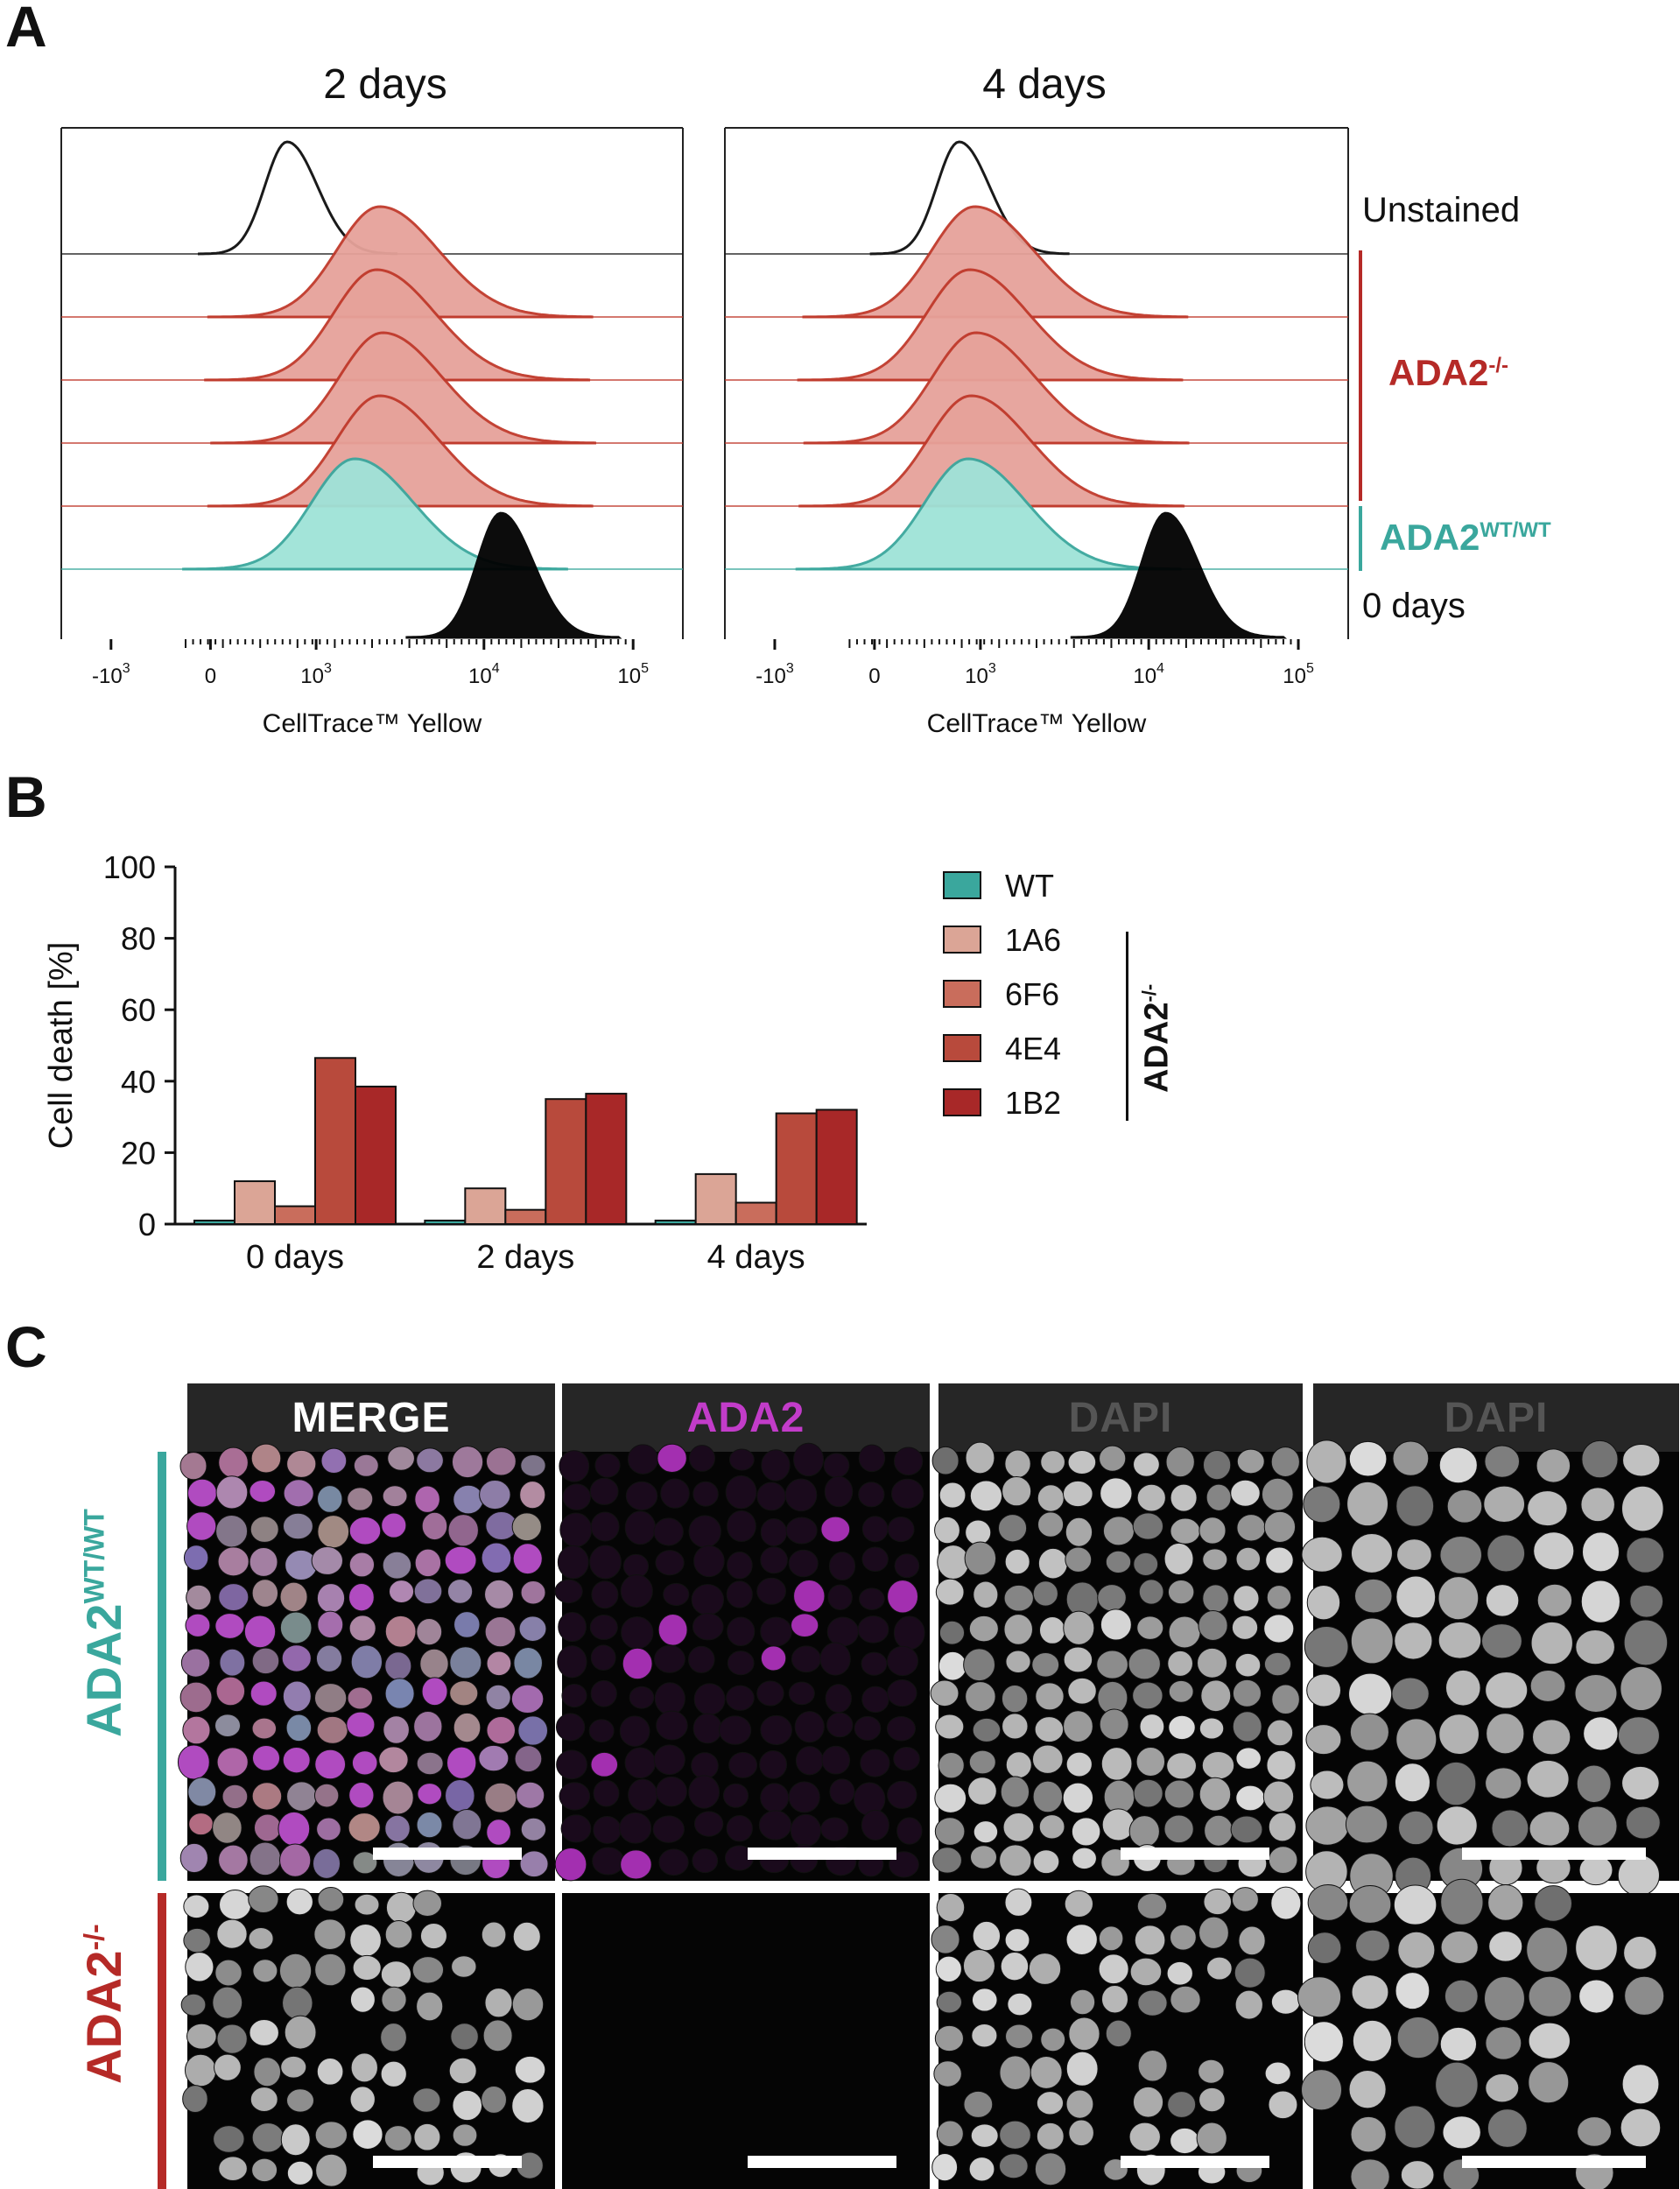 The width and height of the screenshot is (1680, 2189). What do you see at coordinates (746, 2041) in the screenshot?
I see `micrograph-r1-c1` at bounding box center [746, 2041].